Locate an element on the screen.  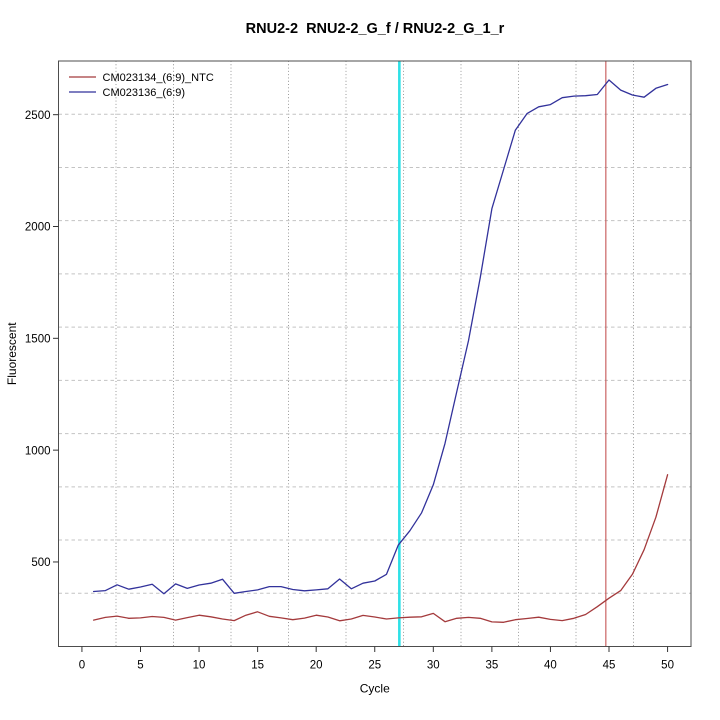
x-tick-label: 30 is located at coordinates (433, 666).